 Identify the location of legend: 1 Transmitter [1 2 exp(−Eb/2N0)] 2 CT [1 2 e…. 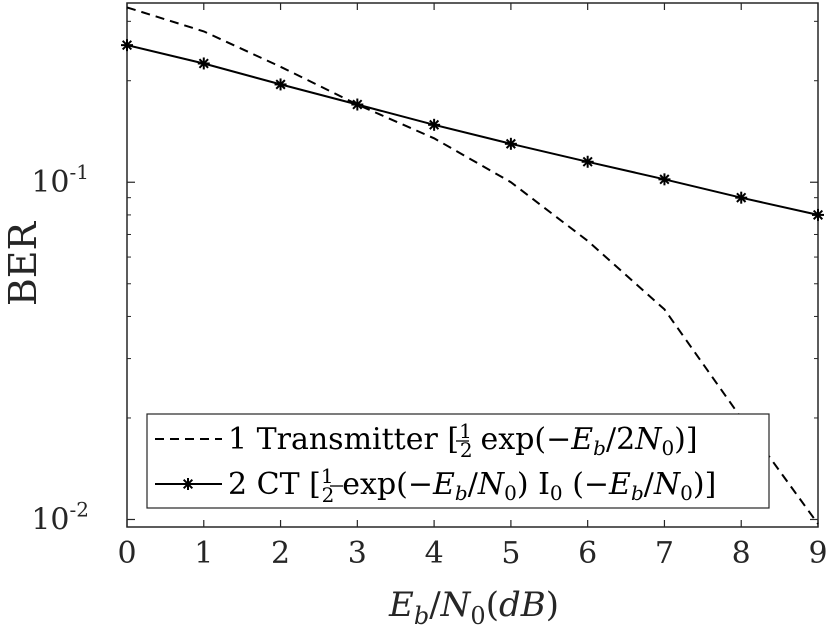
(458, 461).